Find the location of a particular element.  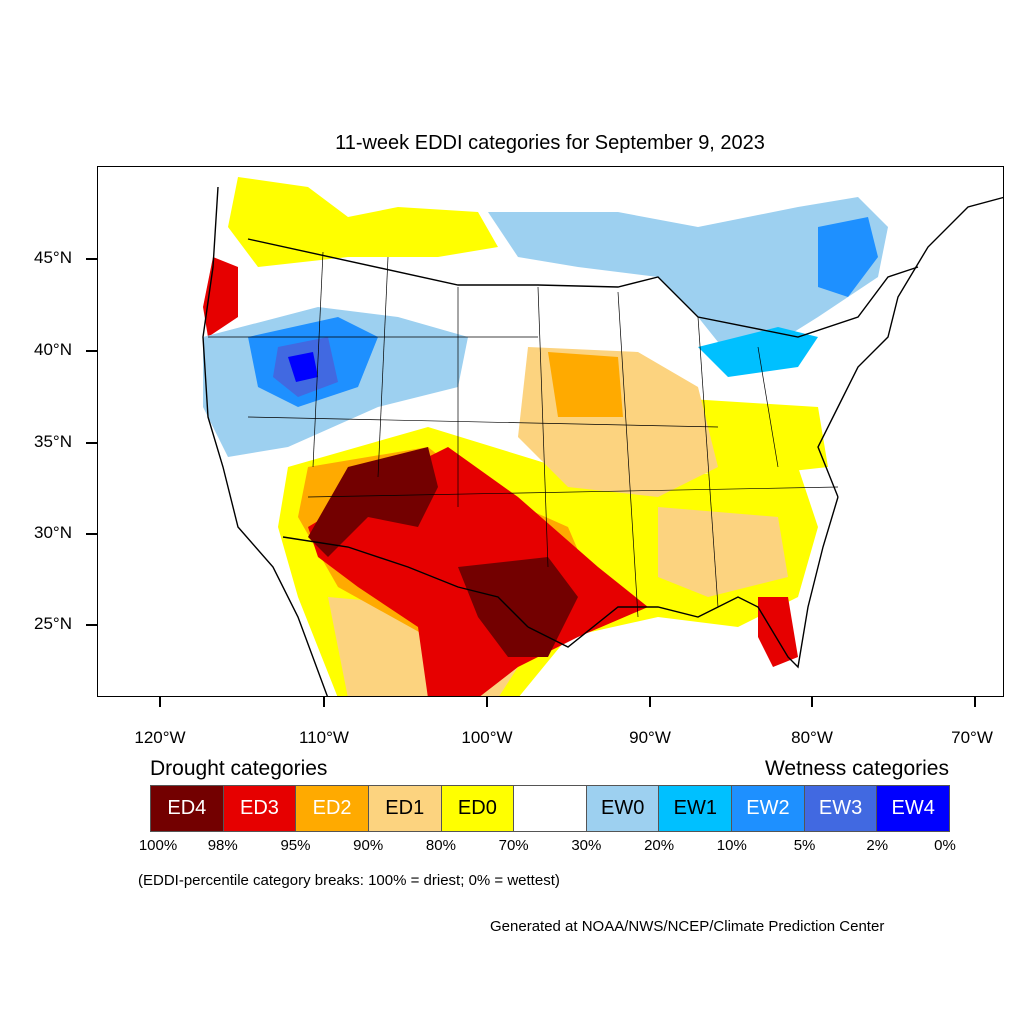

lat-label-35: 35°N is located at coordinates (53, 441).